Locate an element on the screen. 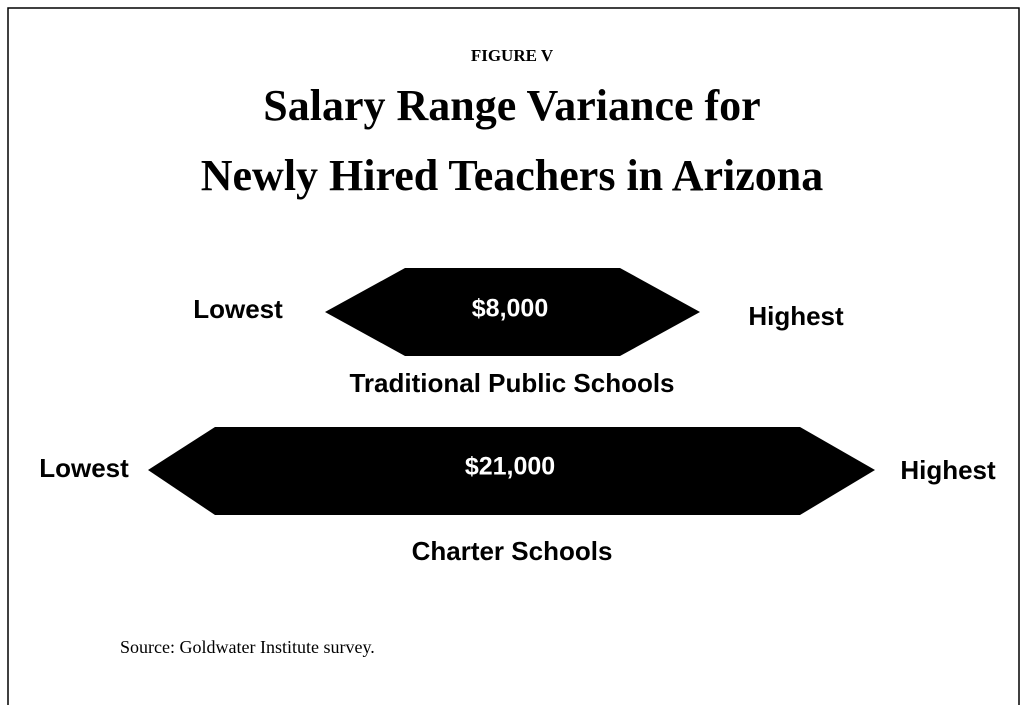  figure-label: FIGURE V is located at coordinates (512, 55).